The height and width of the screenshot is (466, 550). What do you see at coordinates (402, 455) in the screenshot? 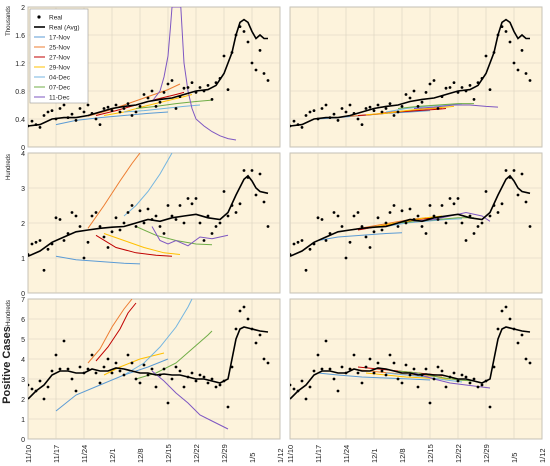
I see `x-tick-label: 12/8` at bounding box center [402, 455].